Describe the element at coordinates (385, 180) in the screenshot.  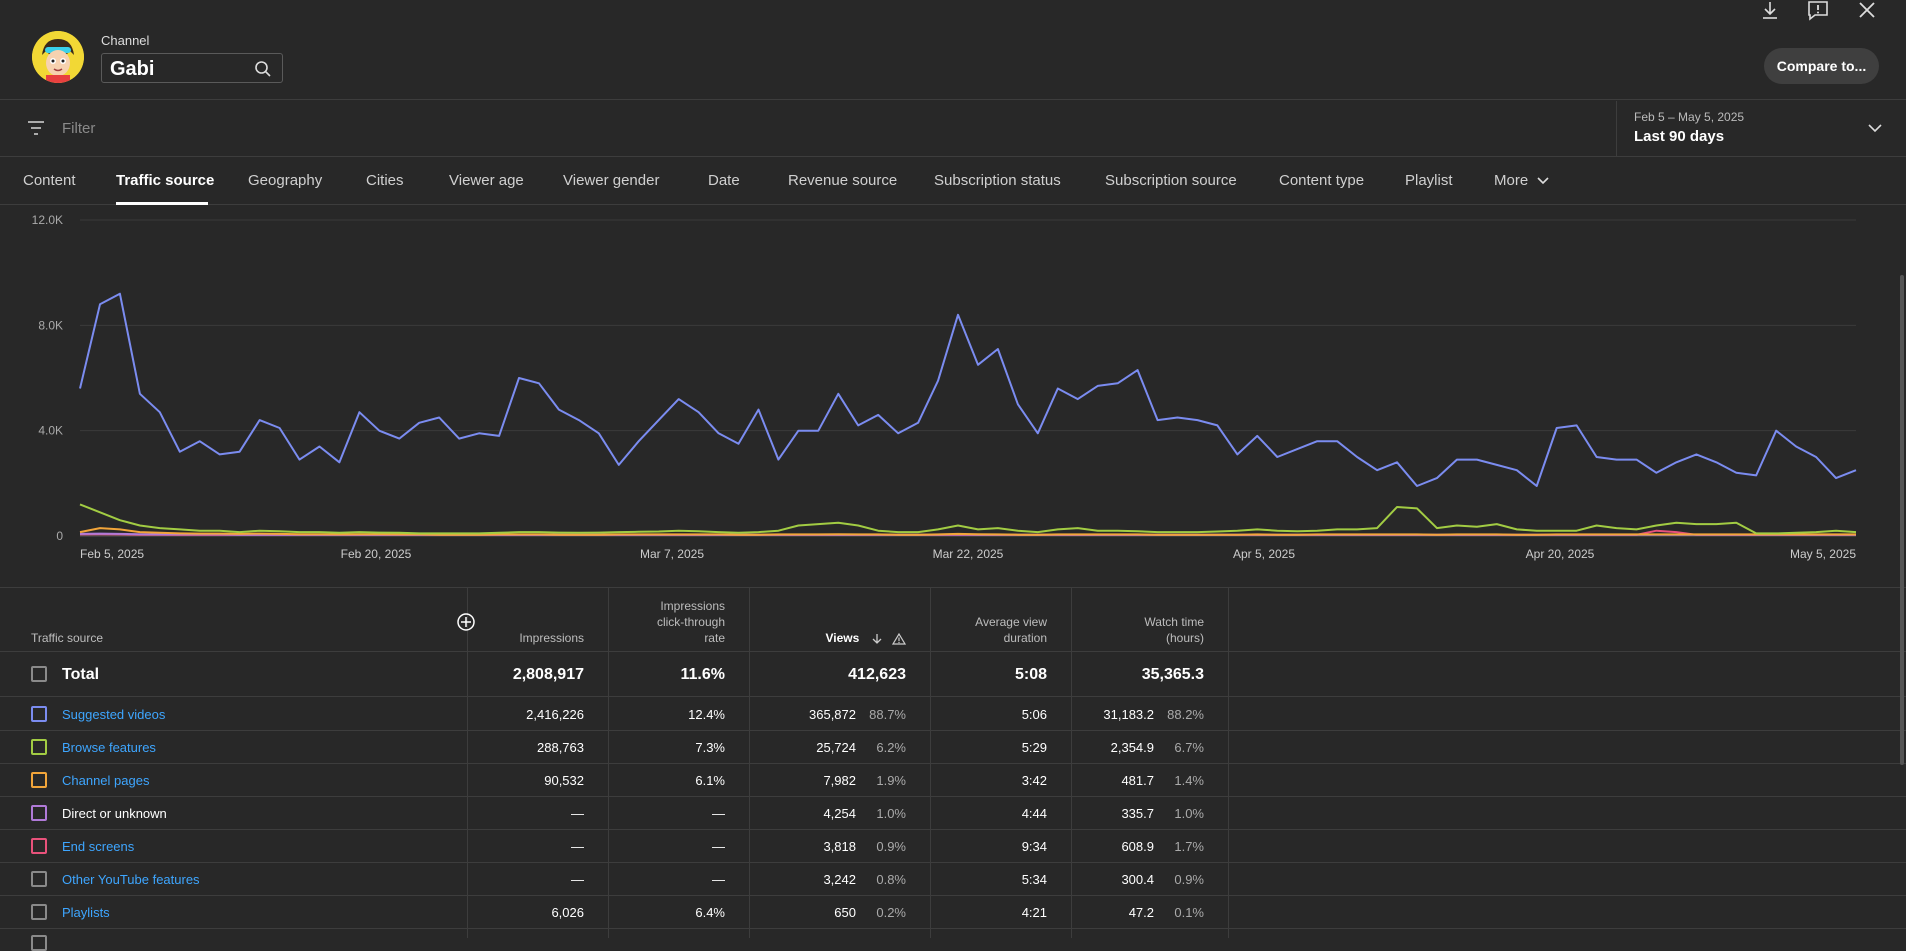
I see `tab-cities: Cities` at that location.